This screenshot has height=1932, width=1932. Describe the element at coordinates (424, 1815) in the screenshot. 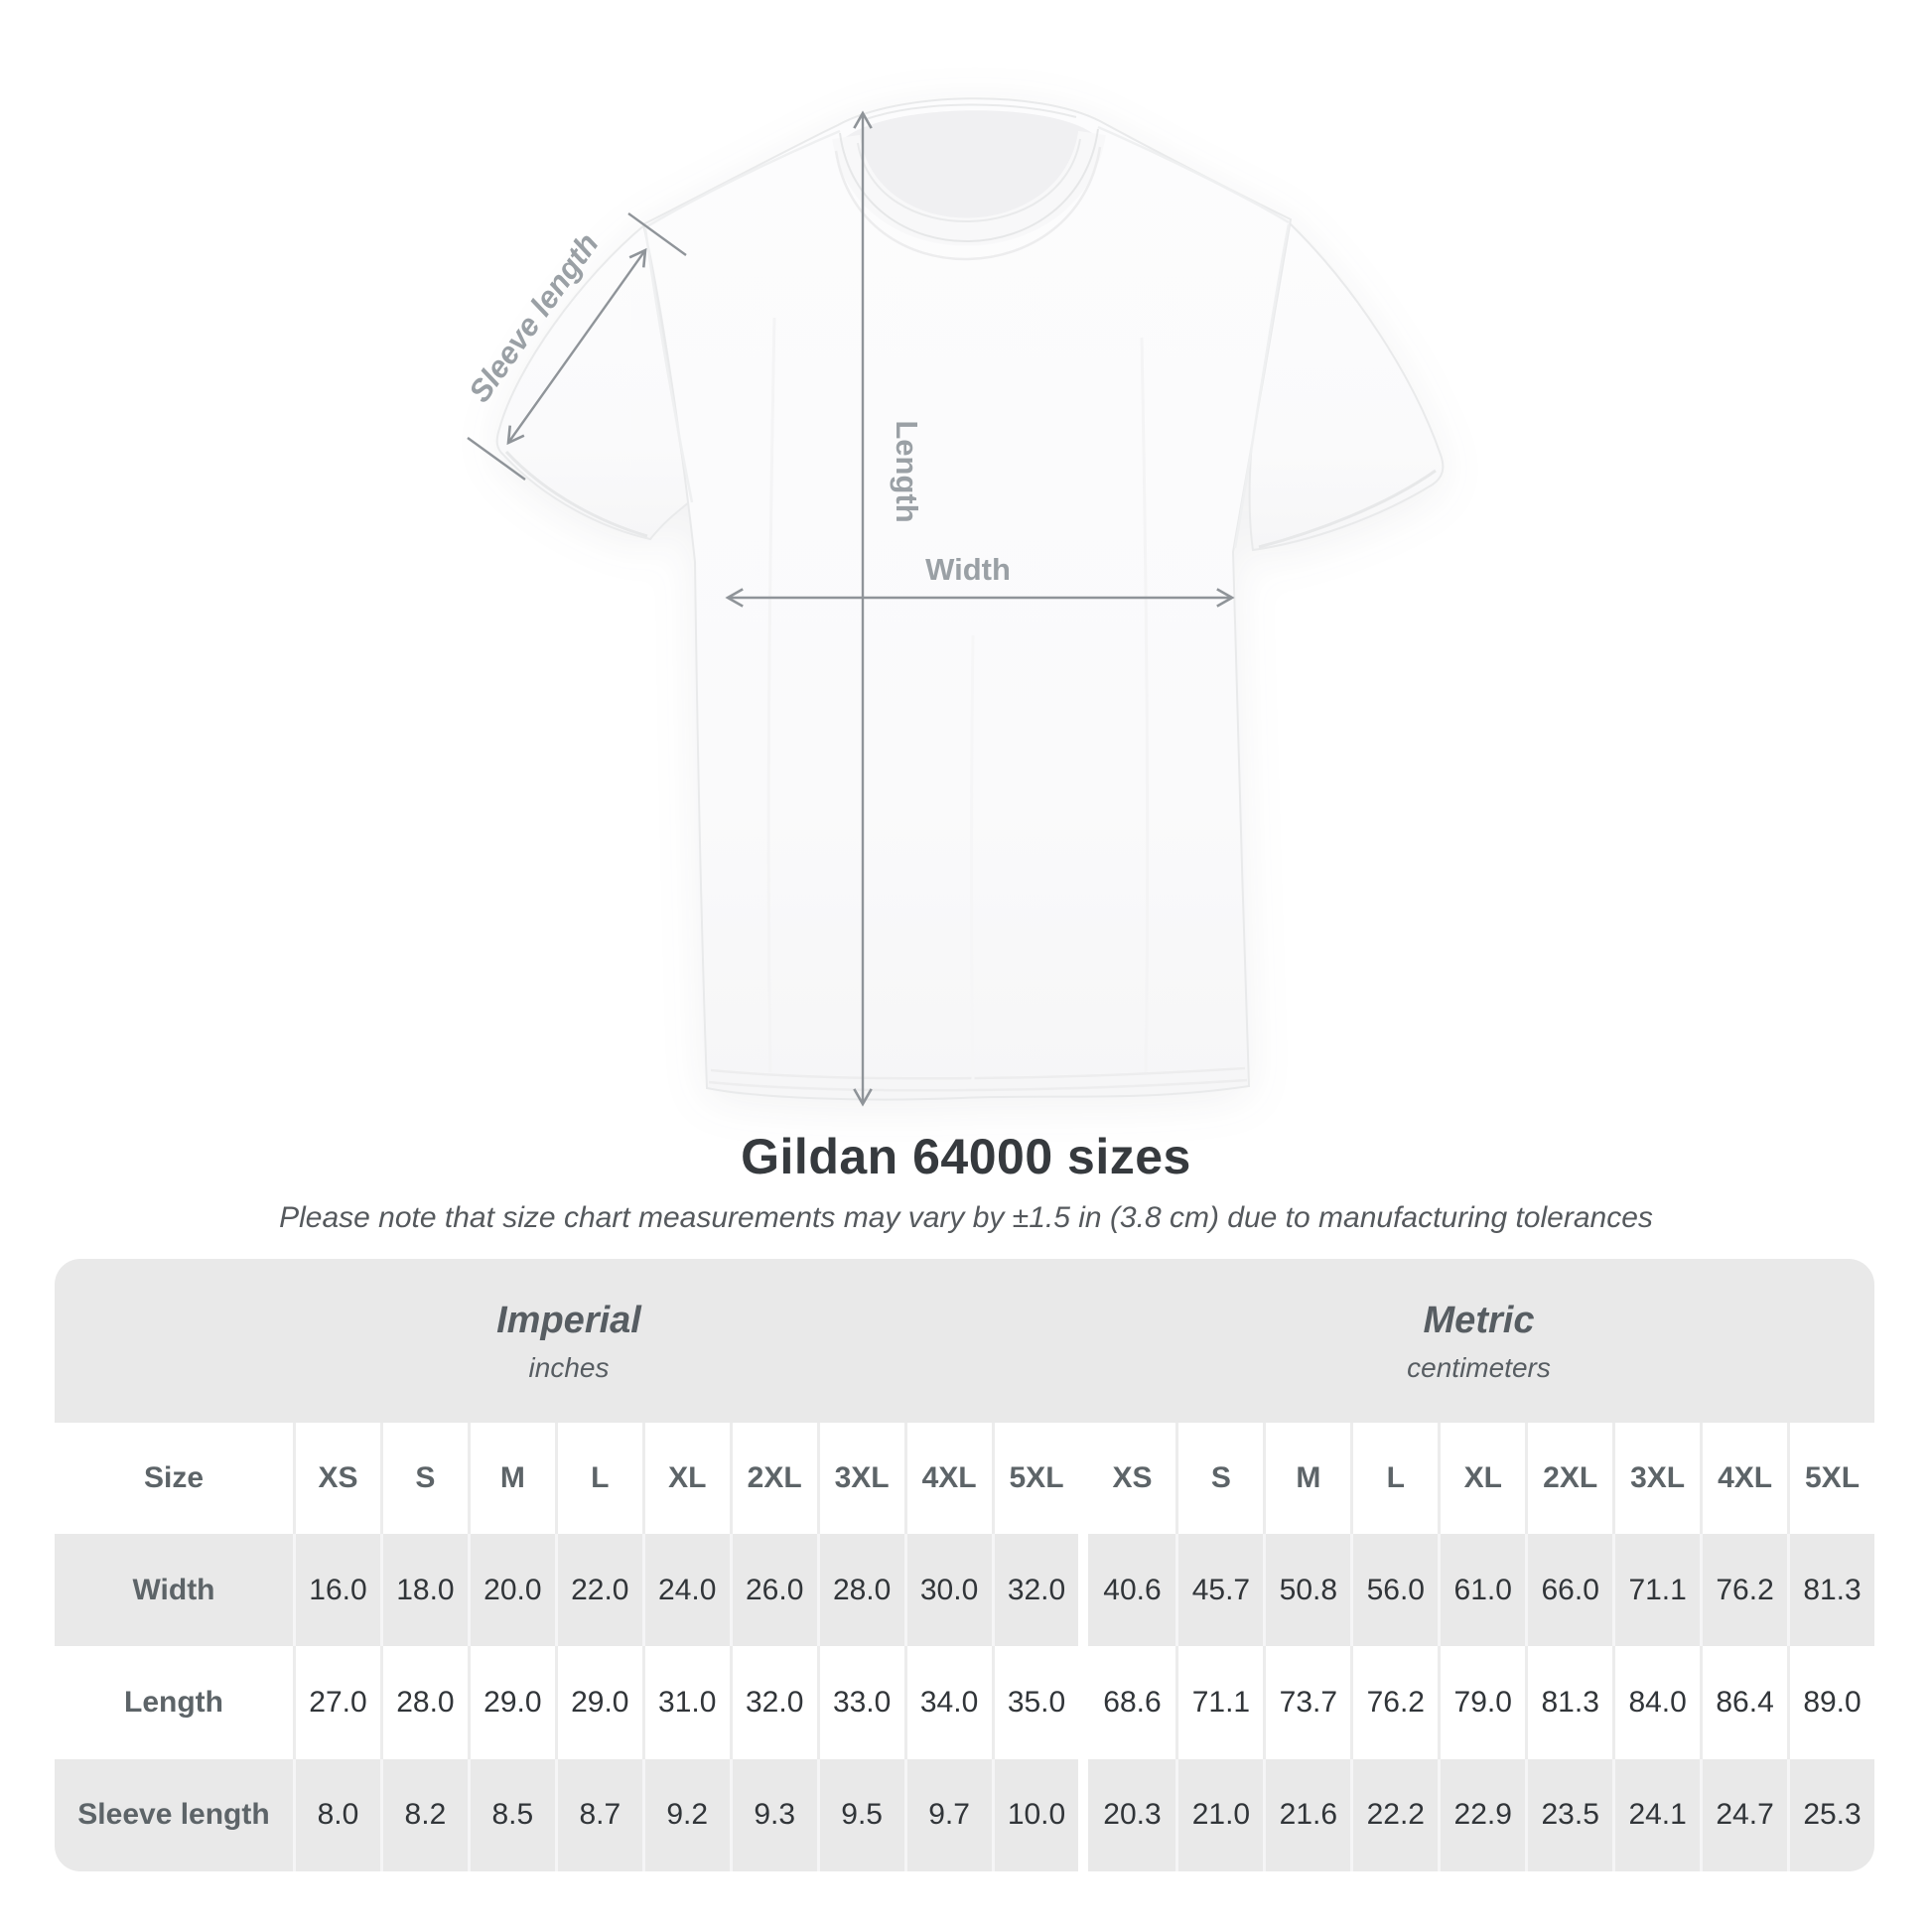

I see `value-cell: 8.2` at that location.